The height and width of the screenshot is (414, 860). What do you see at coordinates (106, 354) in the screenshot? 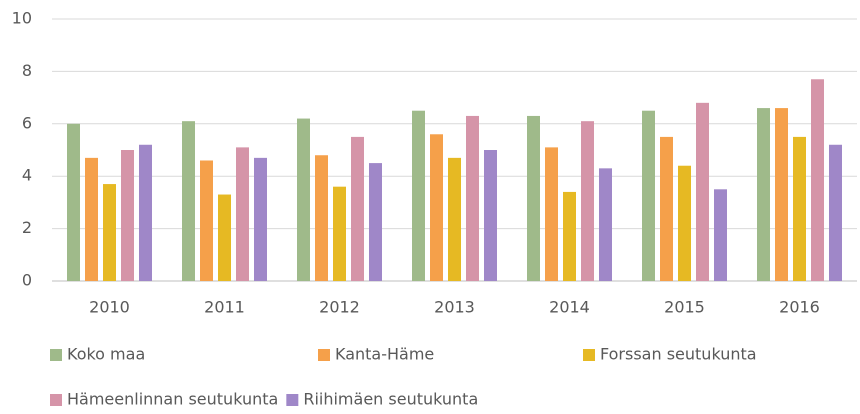
I see `legend-label: Koko maa` at bounding box center [106, 354].